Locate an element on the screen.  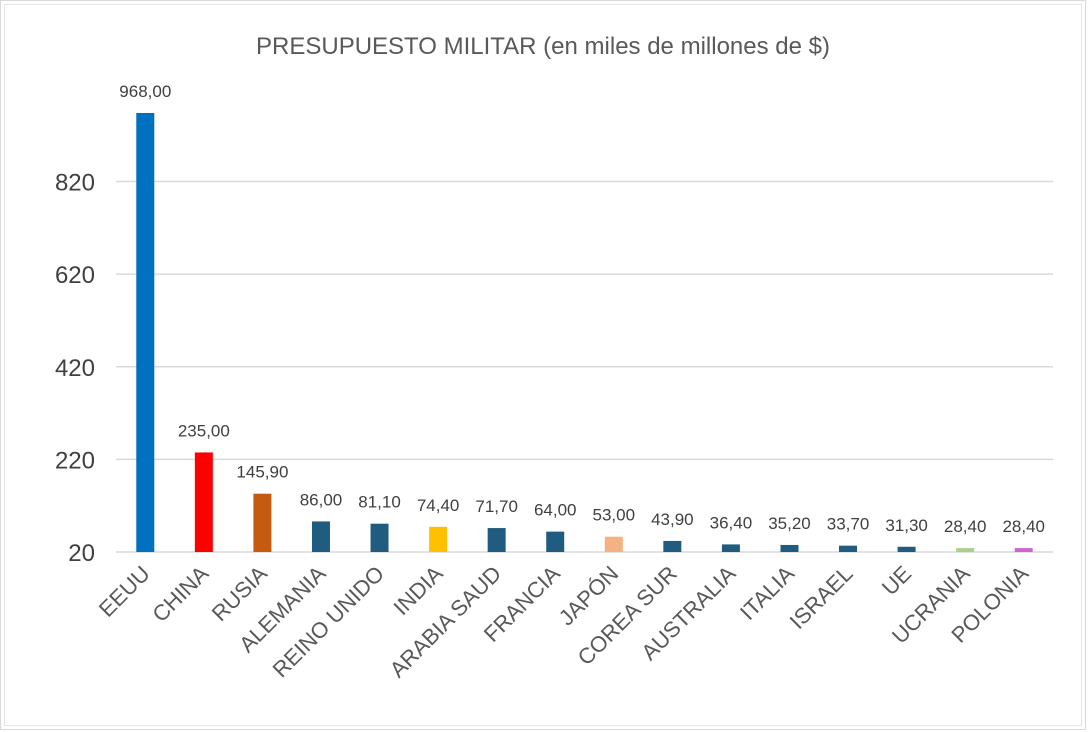
y-tick-label: 420 is located at coordinates (75, 368).